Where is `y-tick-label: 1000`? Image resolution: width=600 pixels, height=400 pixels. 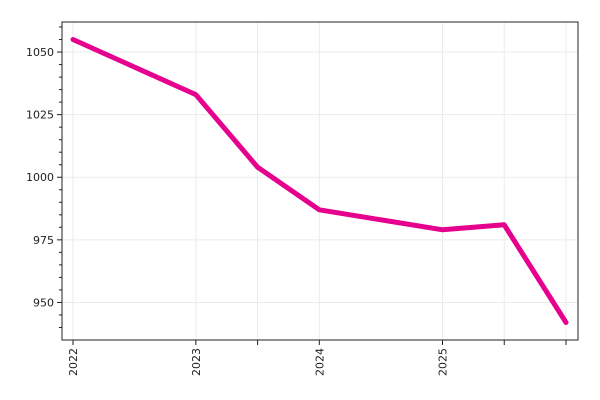
y-tick-label: 1000 is located at coordinates (40, 177).